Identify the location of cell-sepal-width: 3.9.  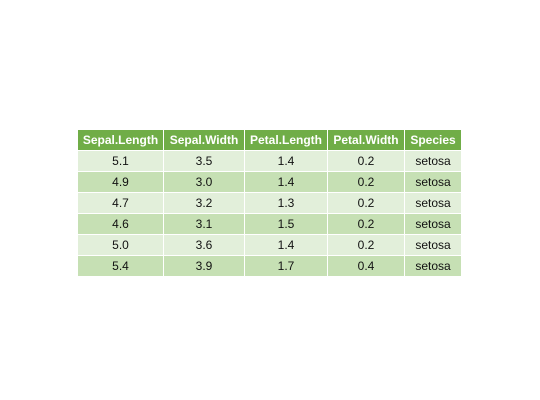
(204, 266).